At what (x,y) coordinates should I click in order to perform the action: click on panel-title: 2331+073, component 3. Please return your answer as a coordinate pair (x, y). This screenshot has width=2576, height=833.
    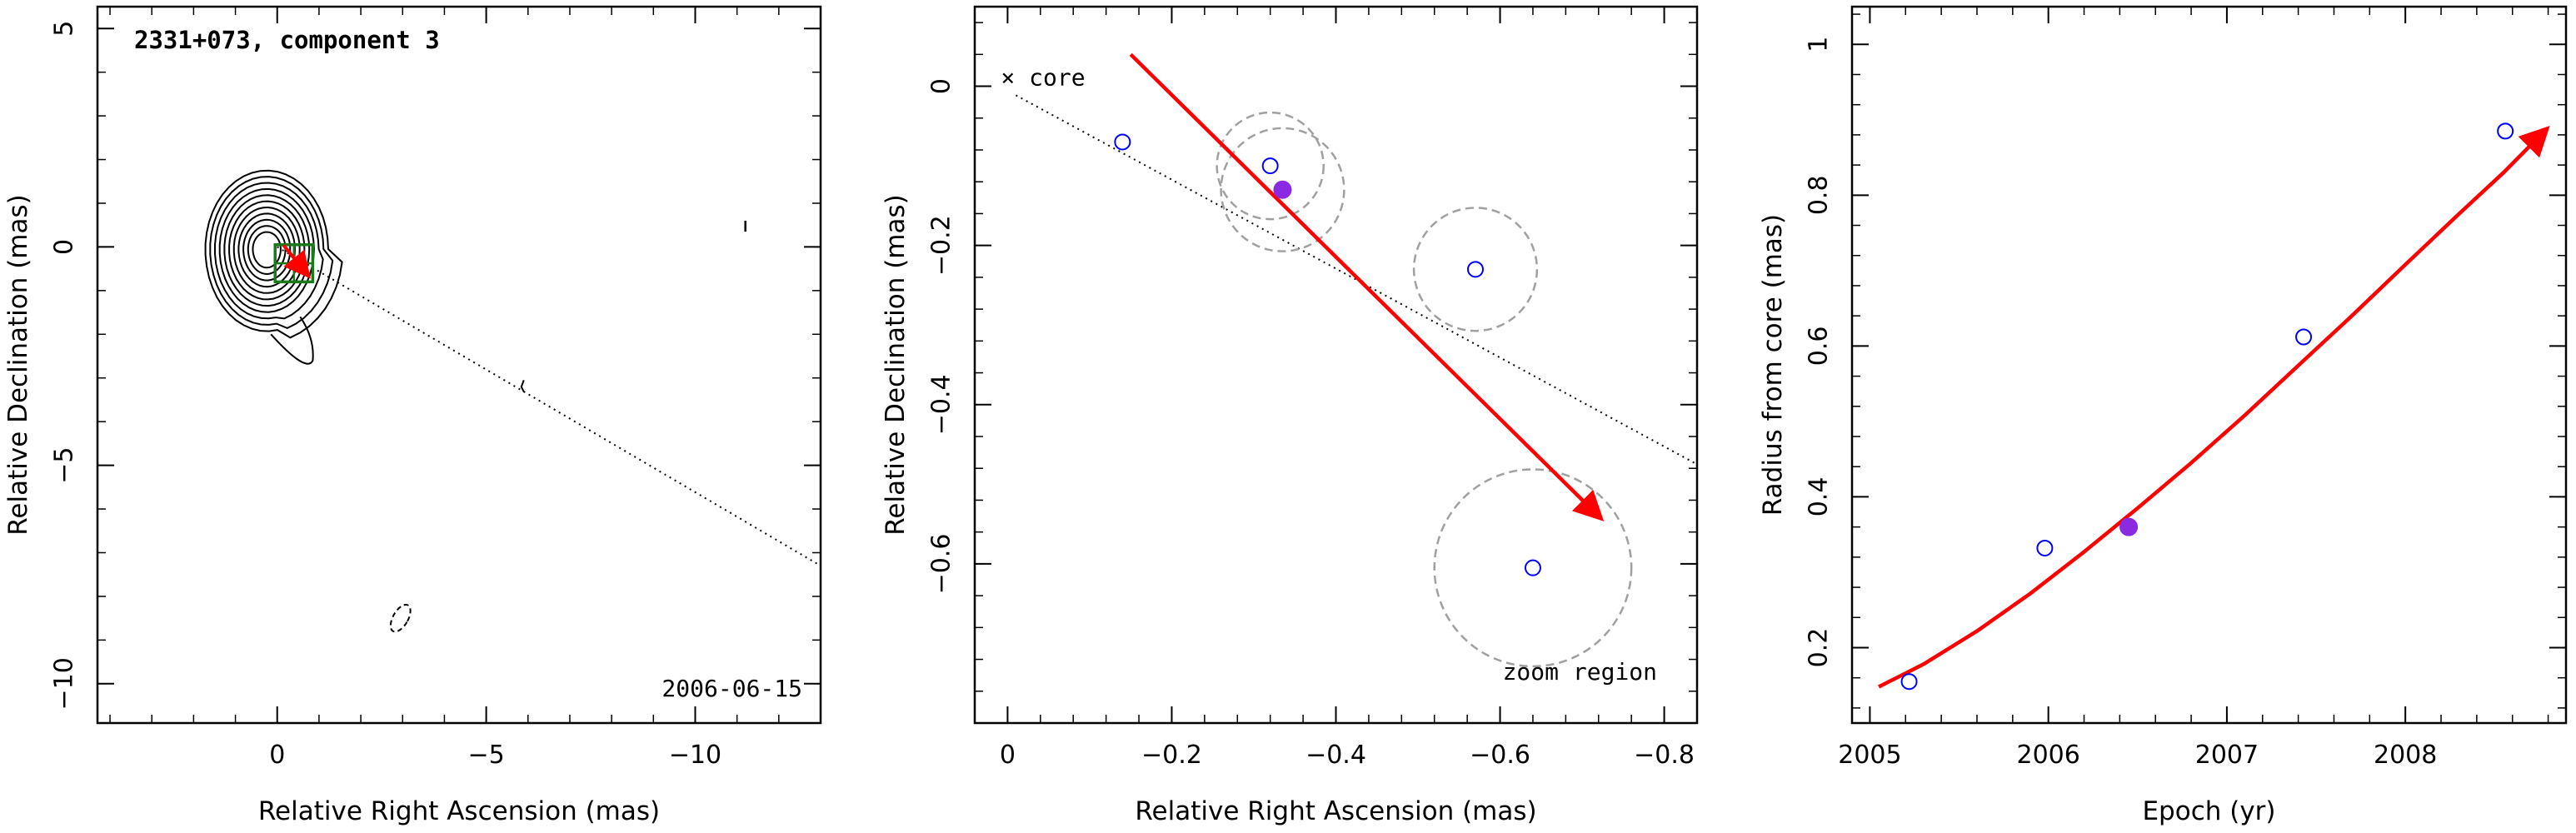
    Looking at the image, I should click on (287, 40).